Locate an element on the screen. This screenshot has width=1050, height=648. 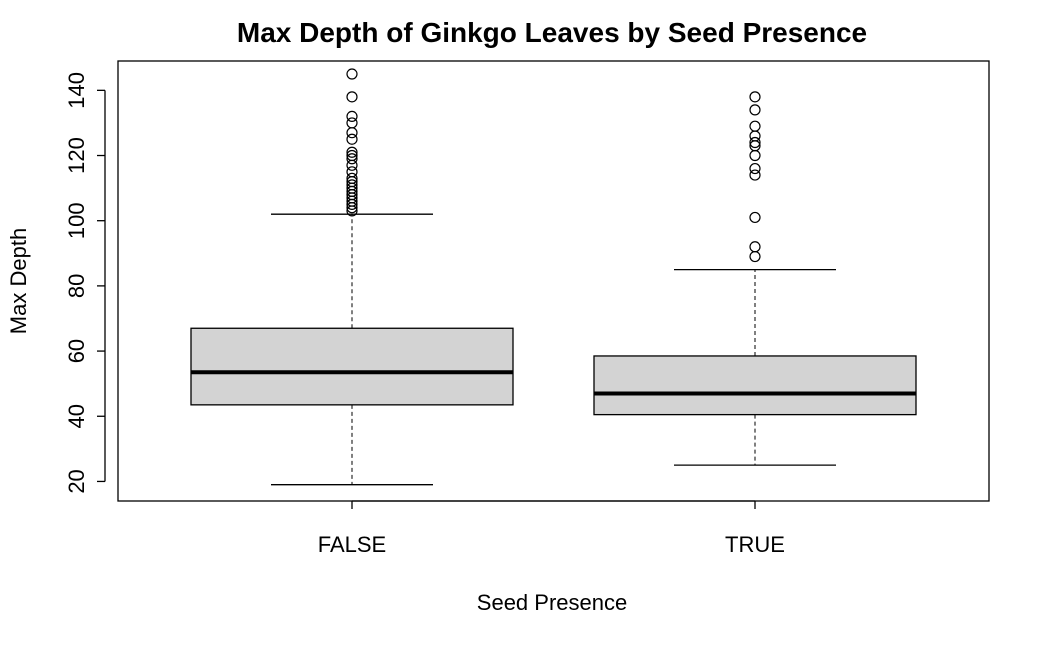
x-tick-label: FALSE is located at coordinates (352, 544).